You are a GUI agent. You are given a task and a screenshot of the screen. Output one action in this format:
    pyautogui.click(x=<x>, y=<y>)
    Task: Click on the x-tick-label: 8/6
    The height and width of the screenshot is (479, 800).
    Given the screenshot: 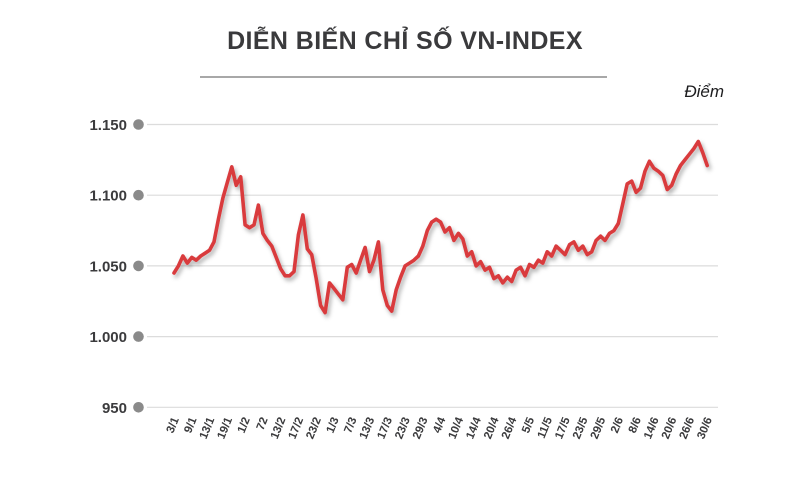 What is the action you would take?
    pyautogui.click(x=635, y=425)
    